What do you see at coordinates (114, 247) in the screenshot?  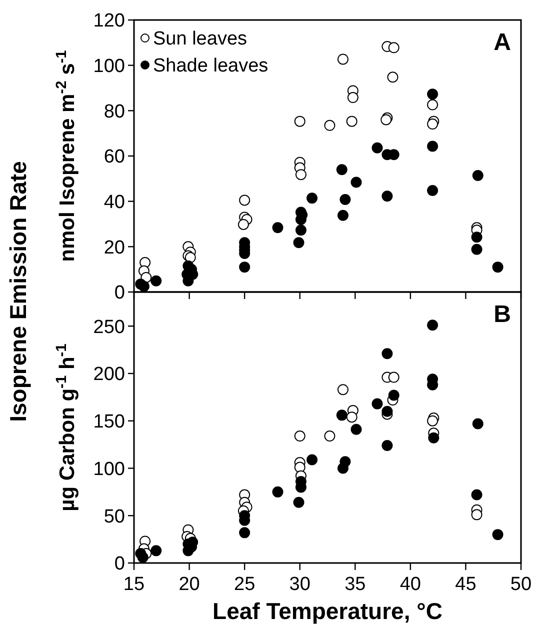 I see `y-tick-label: 20` at bounding box center [114, 247].